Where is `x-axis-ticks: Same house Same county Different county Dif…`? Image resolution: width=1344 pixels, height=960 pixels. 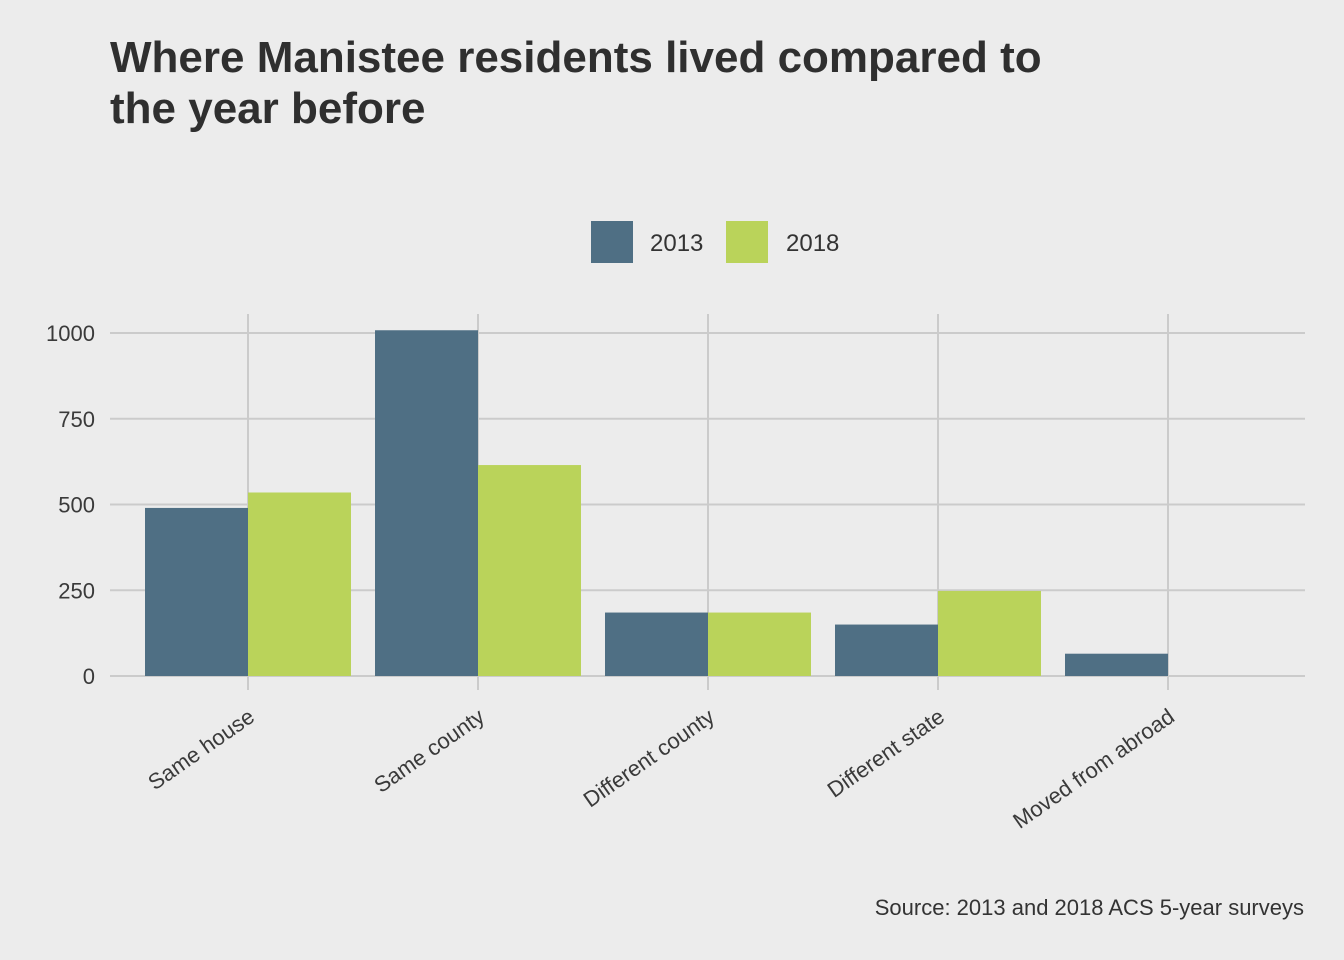
x-axis-ticks: Same house Same county Different county Dif… is located at coordinates (661, 755).